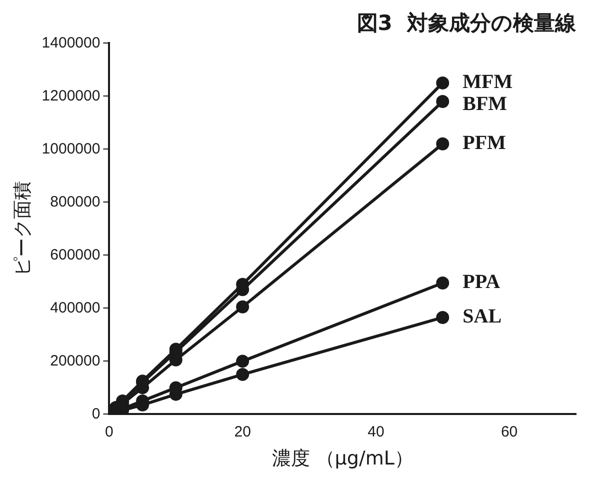 Image resolution: width=592 pixels, height=483 pixels. Describe the element at coordinates (71, 149) in the screenshot. I see `y-tick-label: 1000000` at that location.